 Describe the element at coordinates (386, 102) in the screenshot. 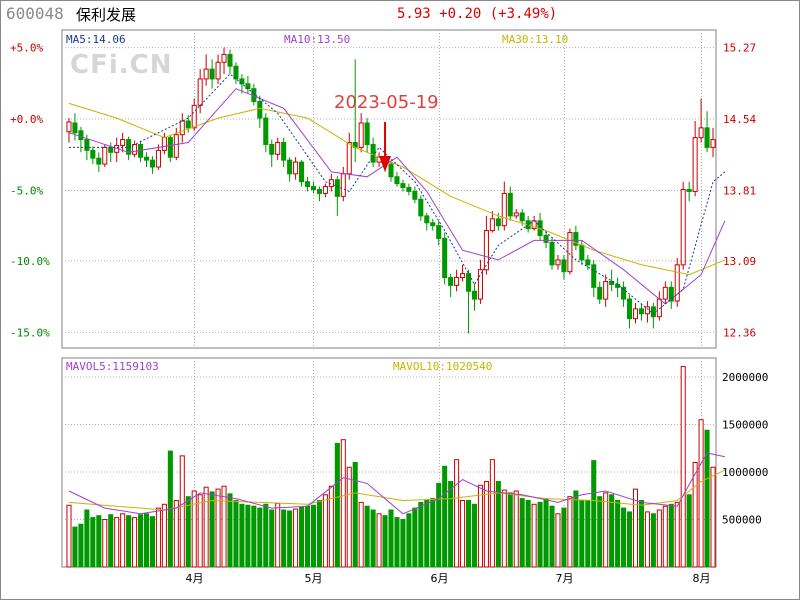

I see `date-annotation: 2023-05-19` at that location.